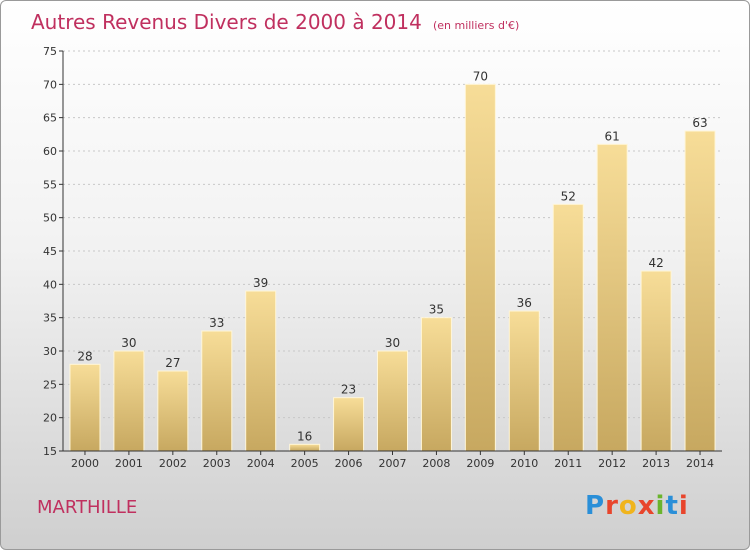  Describe the element at coordinates (436, 310) in the screenshot. I see `bar-value-label: 35` at that location.